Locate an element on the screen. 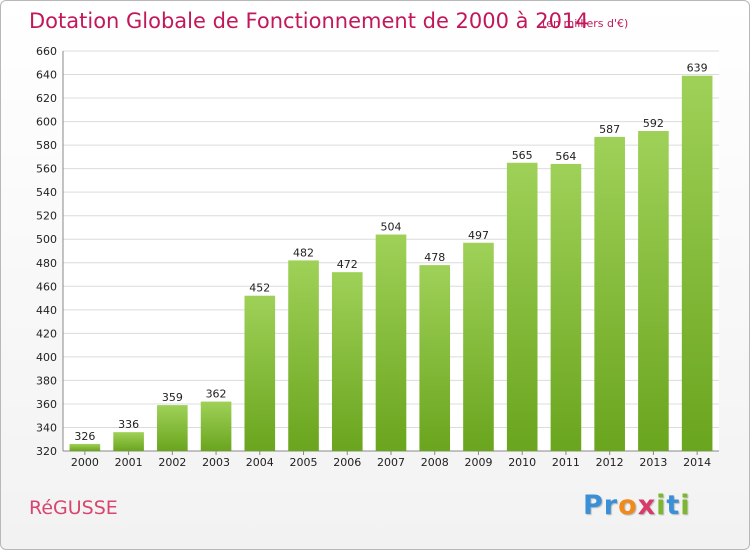 This screenshot has width=750, height=550. bar-value-label: 452 is located at coordinates (259, 288).